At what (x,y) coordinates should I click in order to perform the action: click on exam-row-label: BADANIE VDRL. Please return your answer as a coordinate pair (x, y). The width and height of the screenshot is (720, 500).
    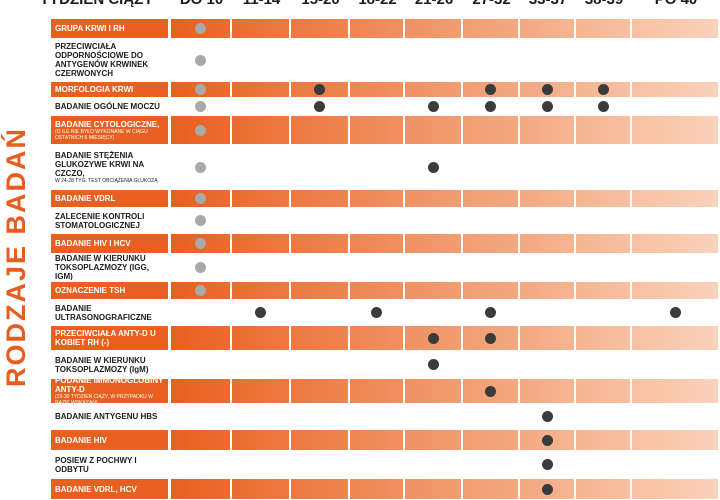
    Looking at the image, I should click on (109, 198).